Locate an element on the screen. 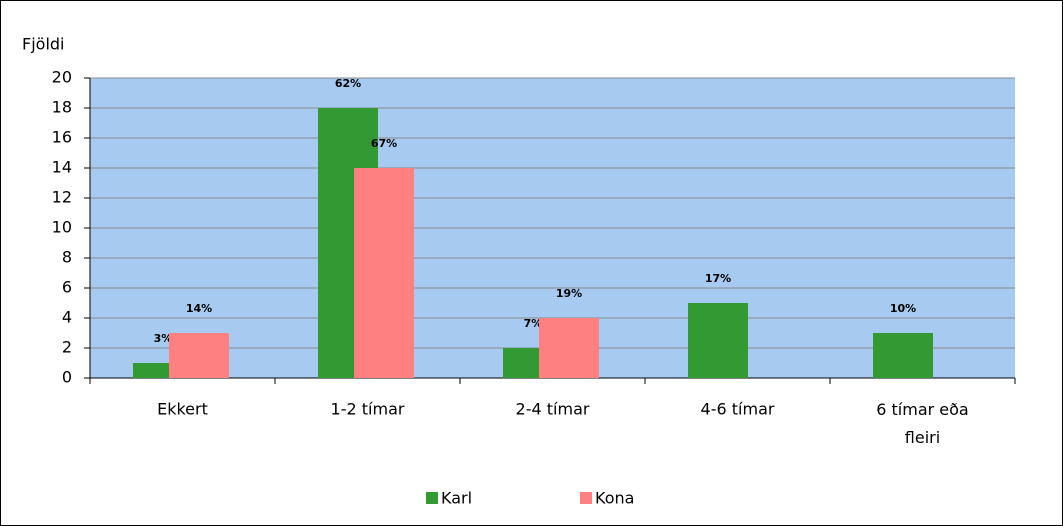 The width and height of the screenshot is (1063, 526). y-tick-label: 18 is located at coordinates (62, 107).